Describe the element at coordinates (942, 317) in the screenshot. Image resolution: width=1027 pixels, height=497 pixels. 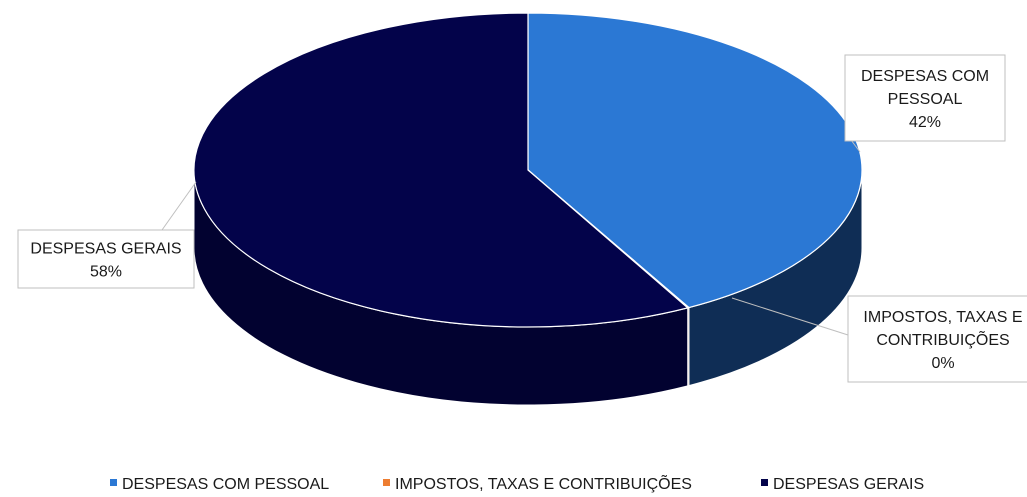
I see `data-label-name: IMPOSTOS, TAXAS E` at that location.